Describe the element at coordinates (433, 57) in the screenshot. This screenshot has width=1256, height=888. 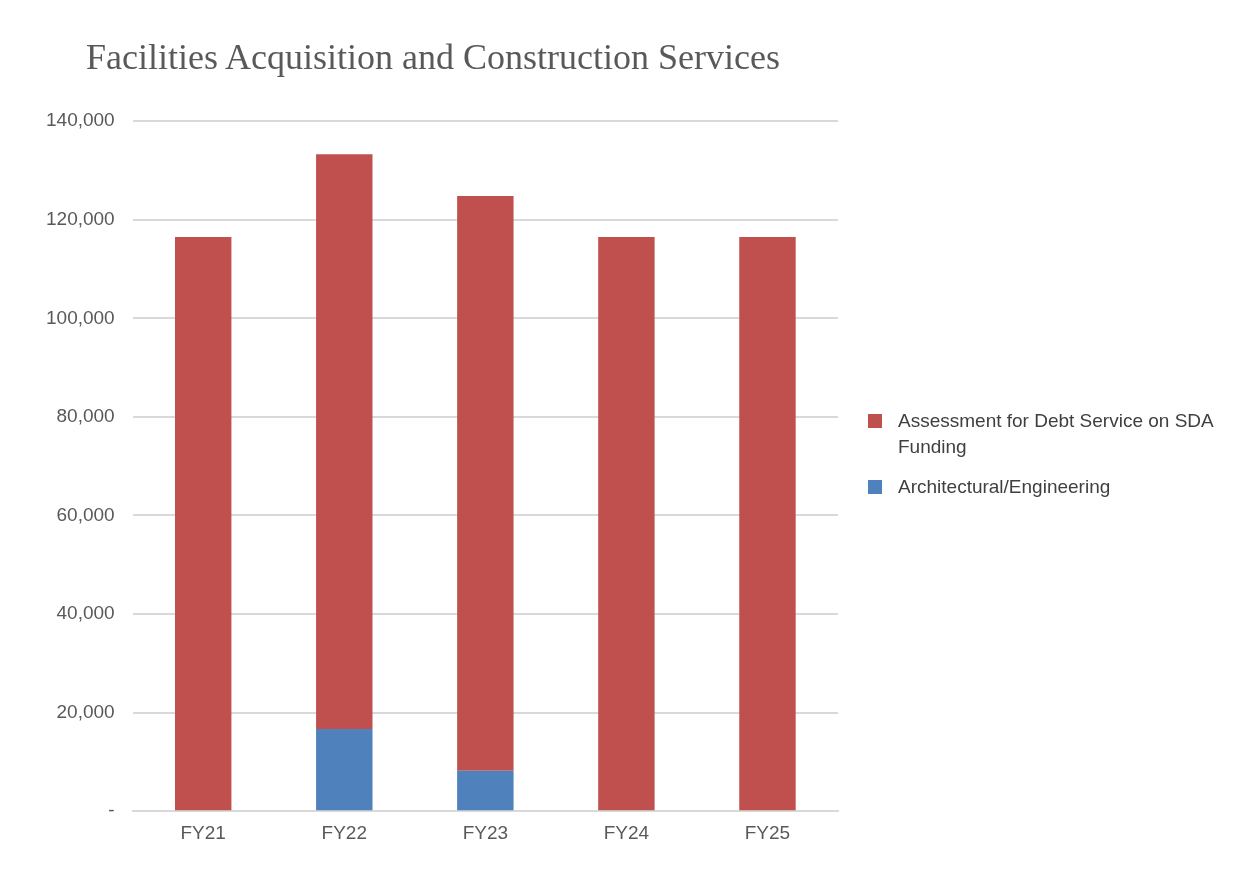
I see `chart-title: Facilities Acquisition and Construction Services` at that location.